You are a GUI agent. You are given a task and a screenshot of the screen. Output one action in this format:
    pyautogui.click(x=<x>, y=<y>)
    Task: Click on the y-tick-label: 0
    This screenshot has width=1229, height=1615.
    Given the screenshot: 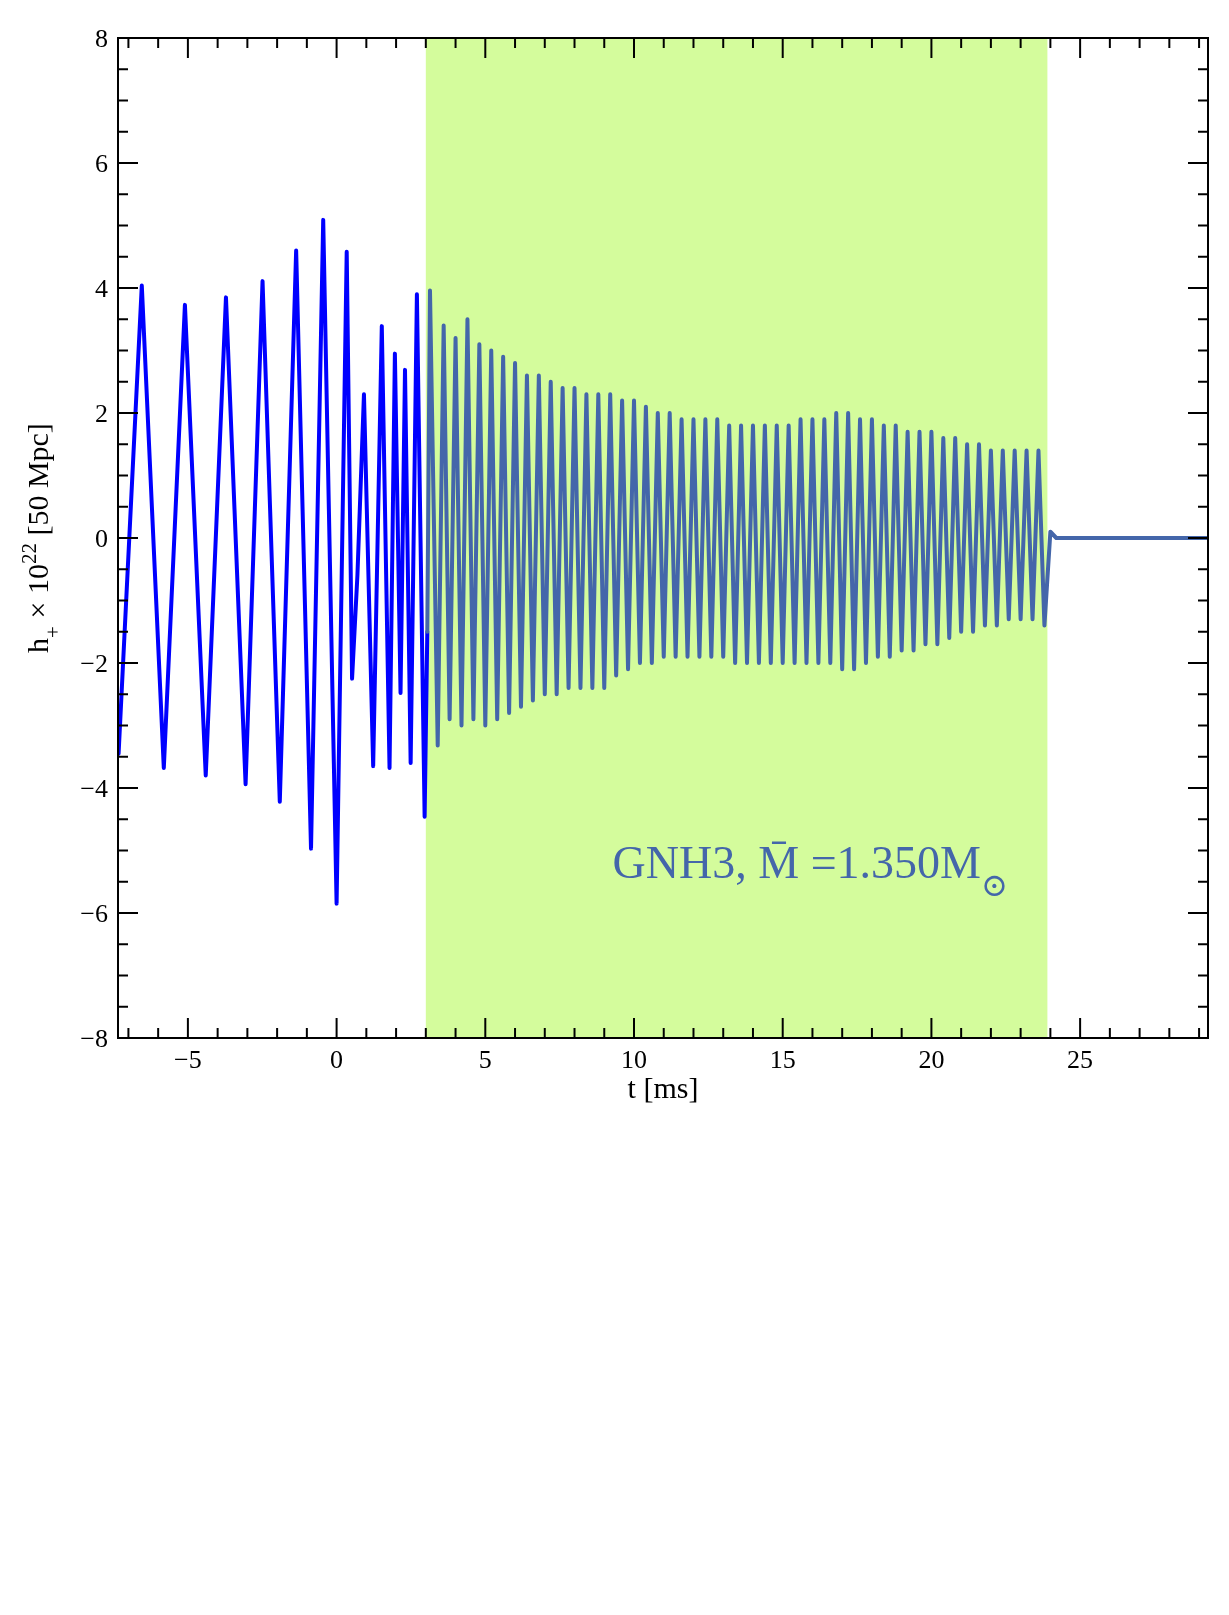 What is the action you would take?
    pyautogui.click(x=101, y=538)
    